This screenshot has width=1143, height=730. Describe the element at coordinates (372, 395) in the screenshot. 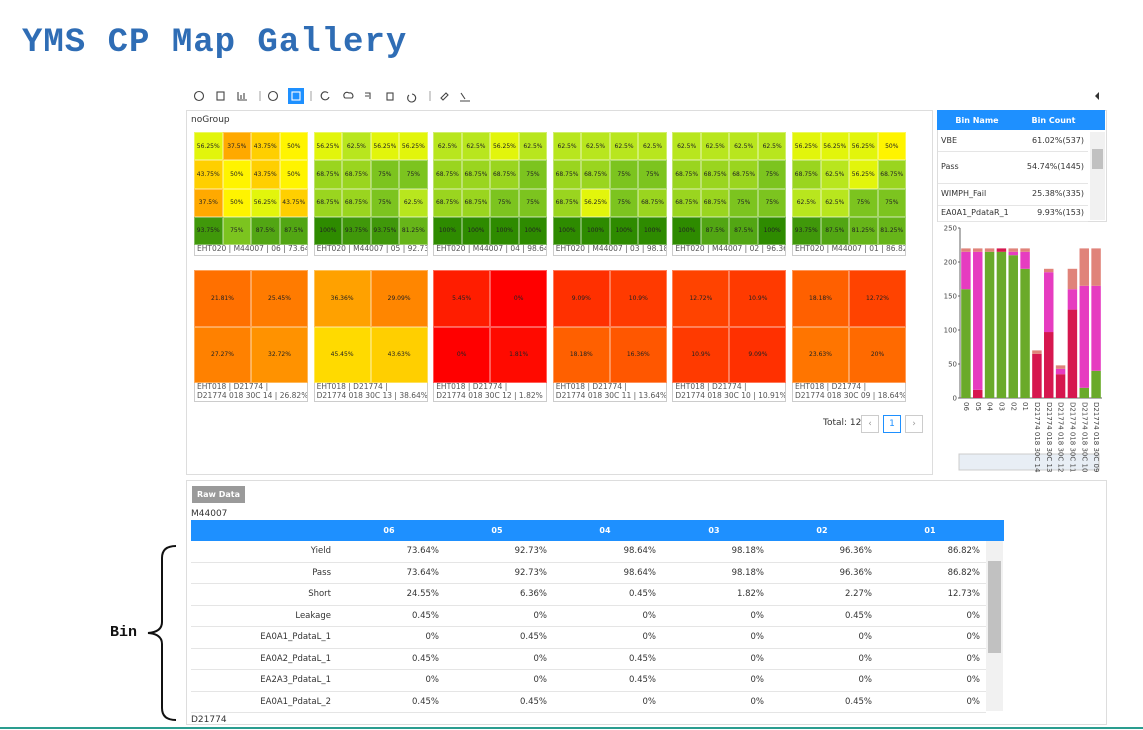

I see `caption-line: D21774 018 30C 13 | 38.64%` at that location.